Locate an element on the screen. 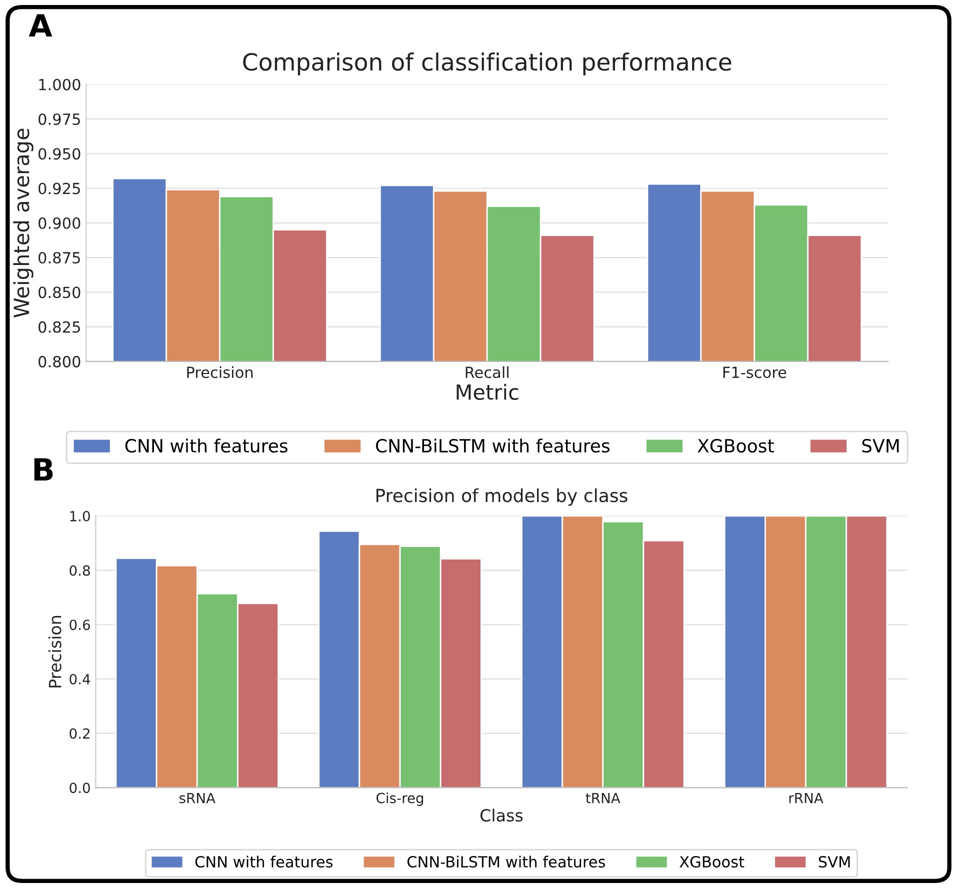 Image resolution: width=957 pixels, height=888 pixels. x-tick-label: Cis-reg is located at coordinates (400, 799).